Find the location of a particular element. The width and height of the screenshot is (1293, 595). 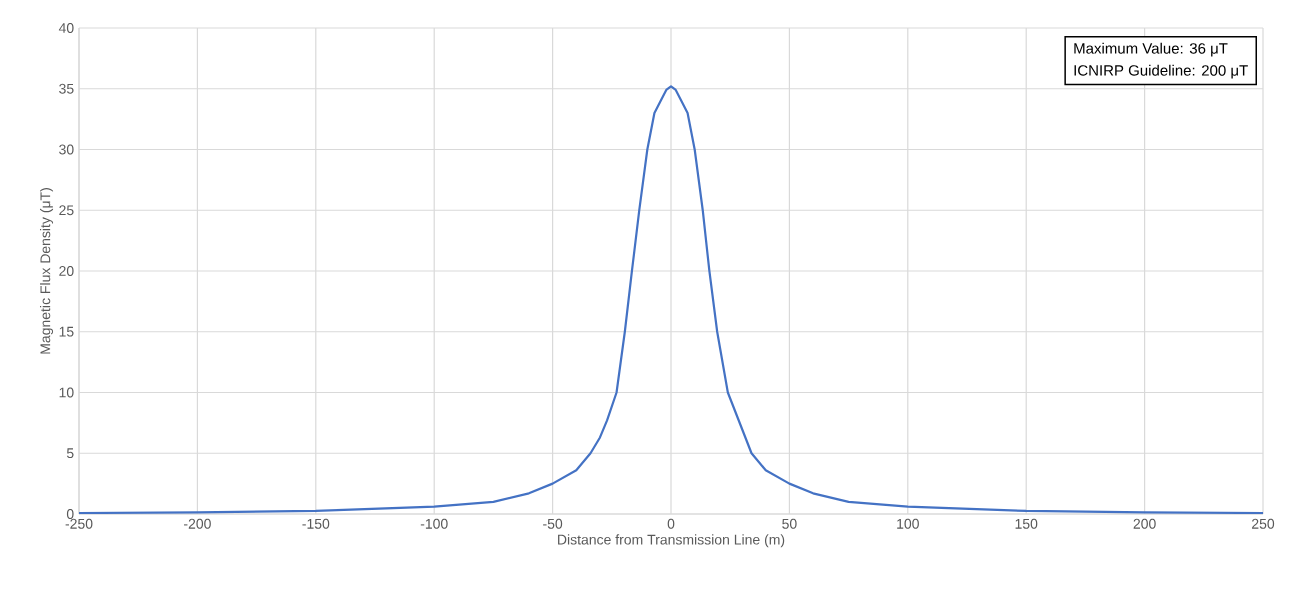

x-tick-label: 0 is located at coordinates (671, 523).